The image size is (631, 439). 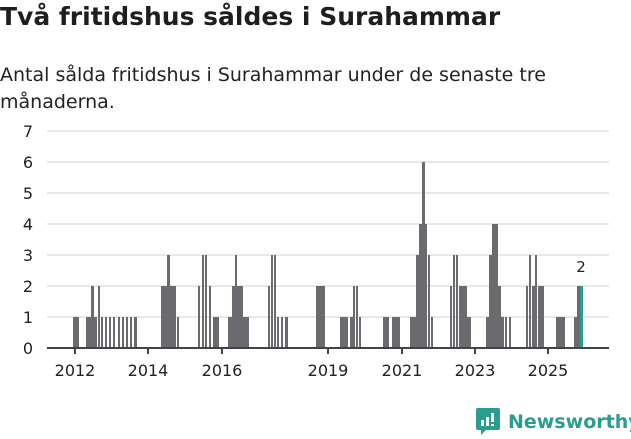 I want to click on newsworthy-logo: Newsworthy, so click(x=553, y=422).